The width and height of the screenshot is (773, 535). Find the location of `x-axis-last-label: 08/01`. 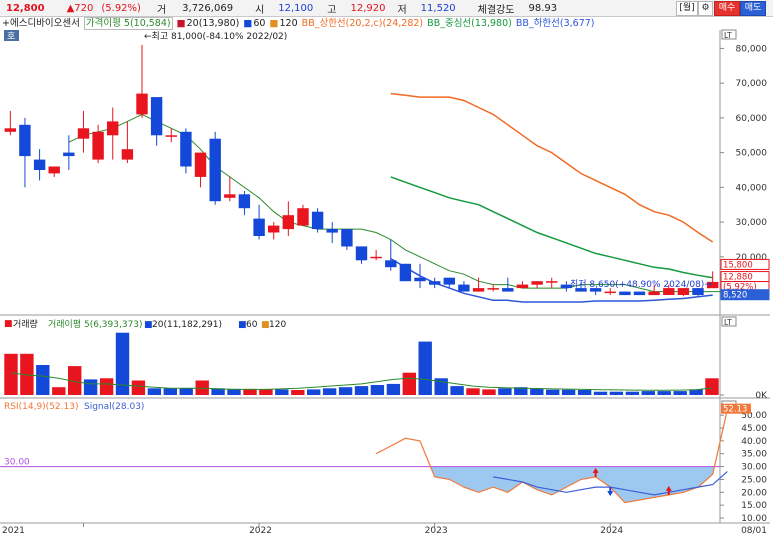

x-axis-last-label: 08/01 is located at coordinates (754, 530).